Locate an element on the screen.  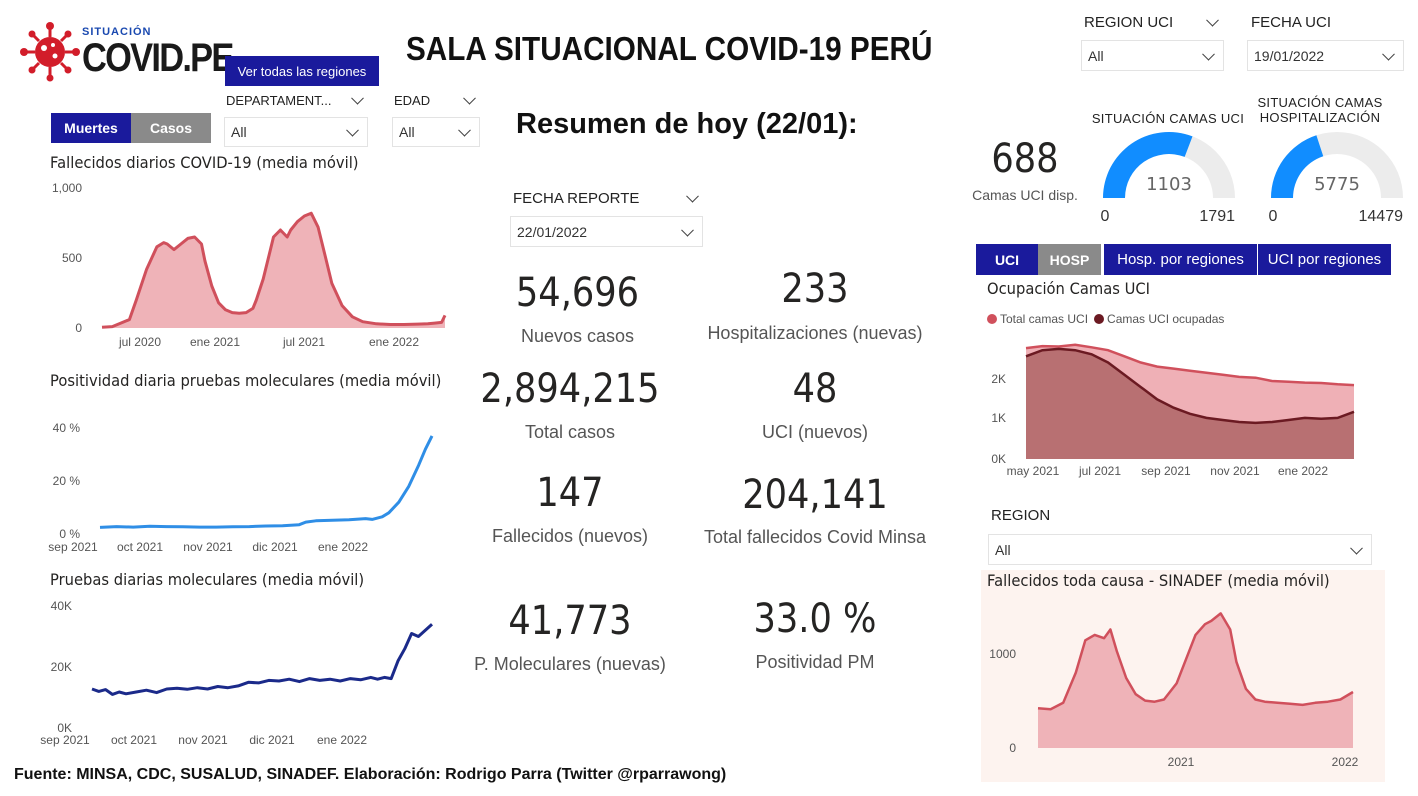
tab-hosp-regiones: Hosp. por regiones is located at coordinates (1180, 259).